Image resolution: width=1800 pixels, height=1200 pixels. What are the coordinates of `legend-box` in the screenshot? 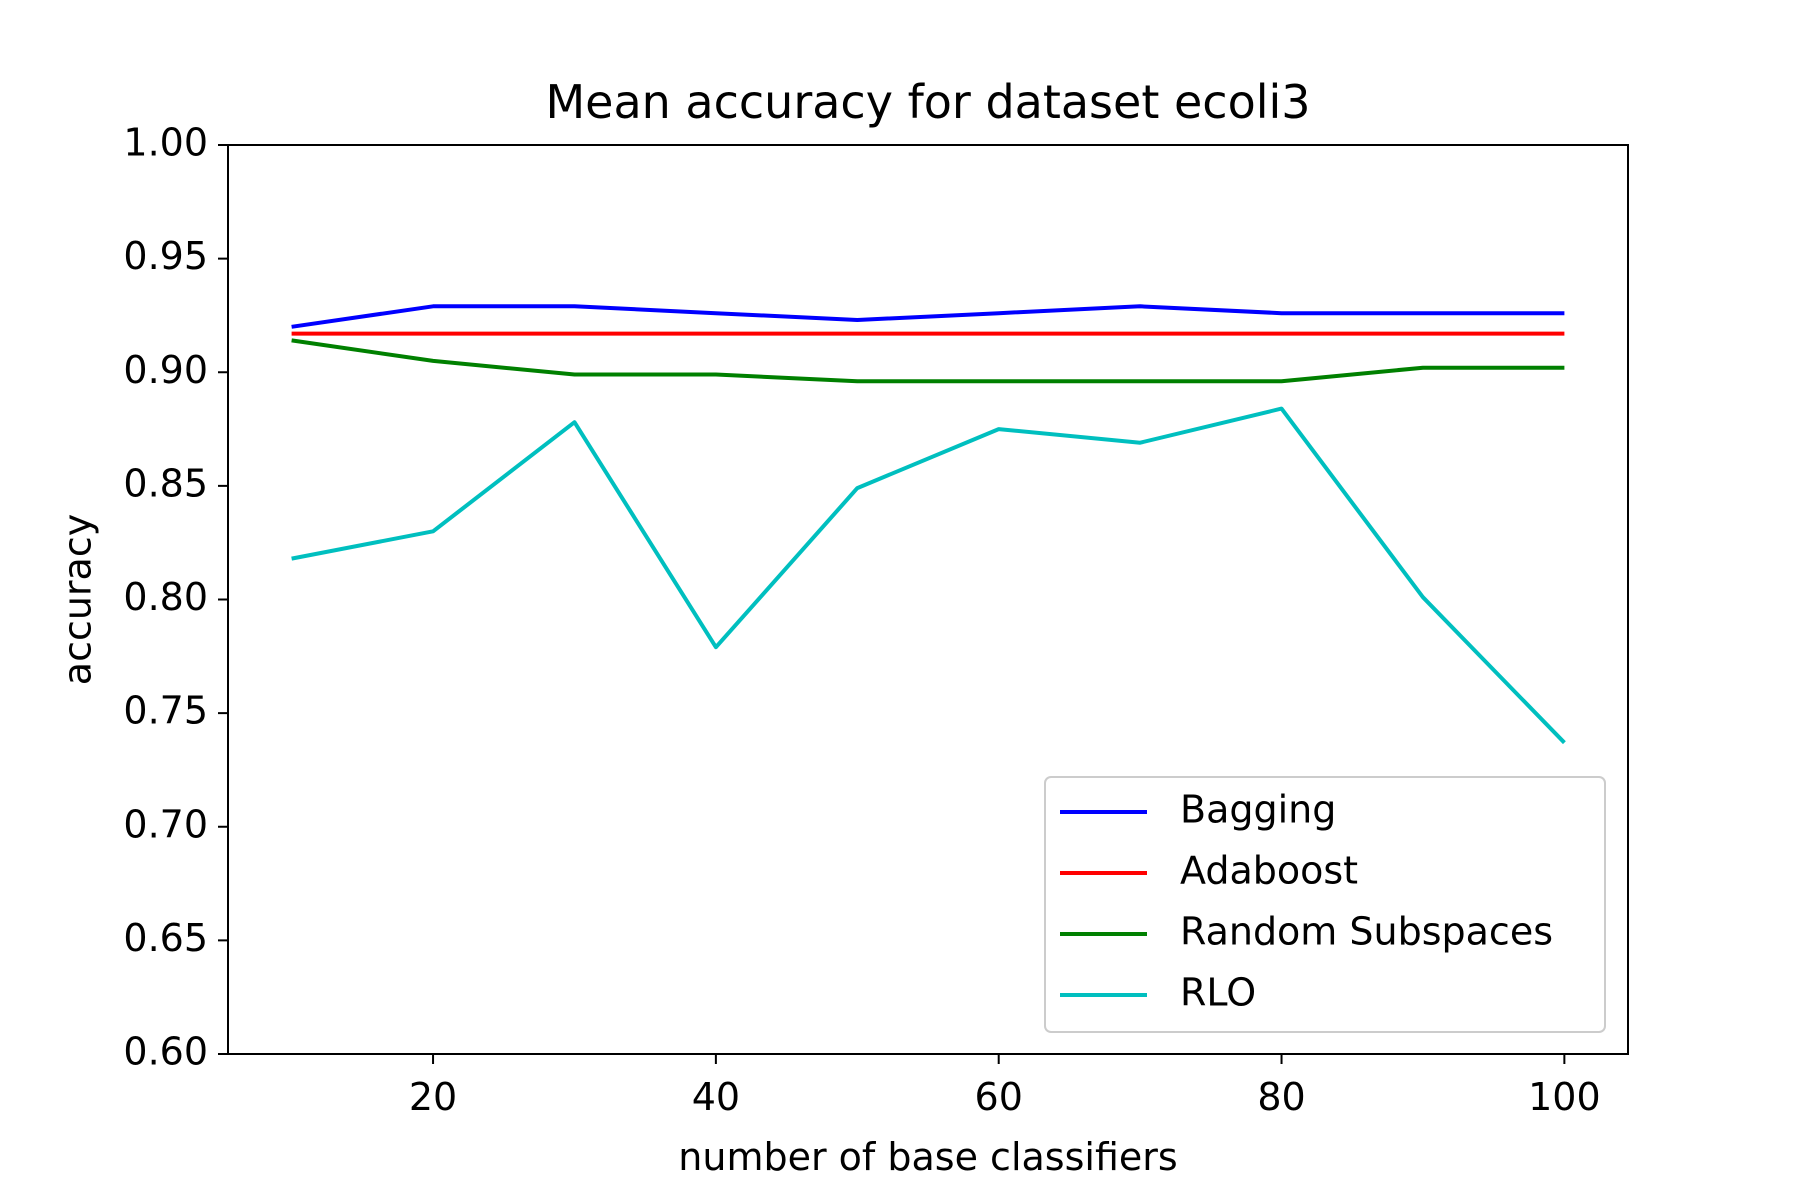 It's located at (1325, 904).